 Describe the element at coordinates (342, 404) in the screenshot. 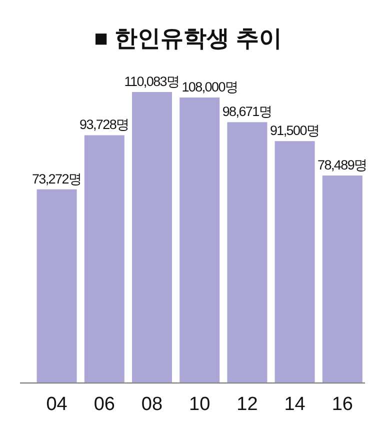

I see `x-tick-label: 16` at that location.